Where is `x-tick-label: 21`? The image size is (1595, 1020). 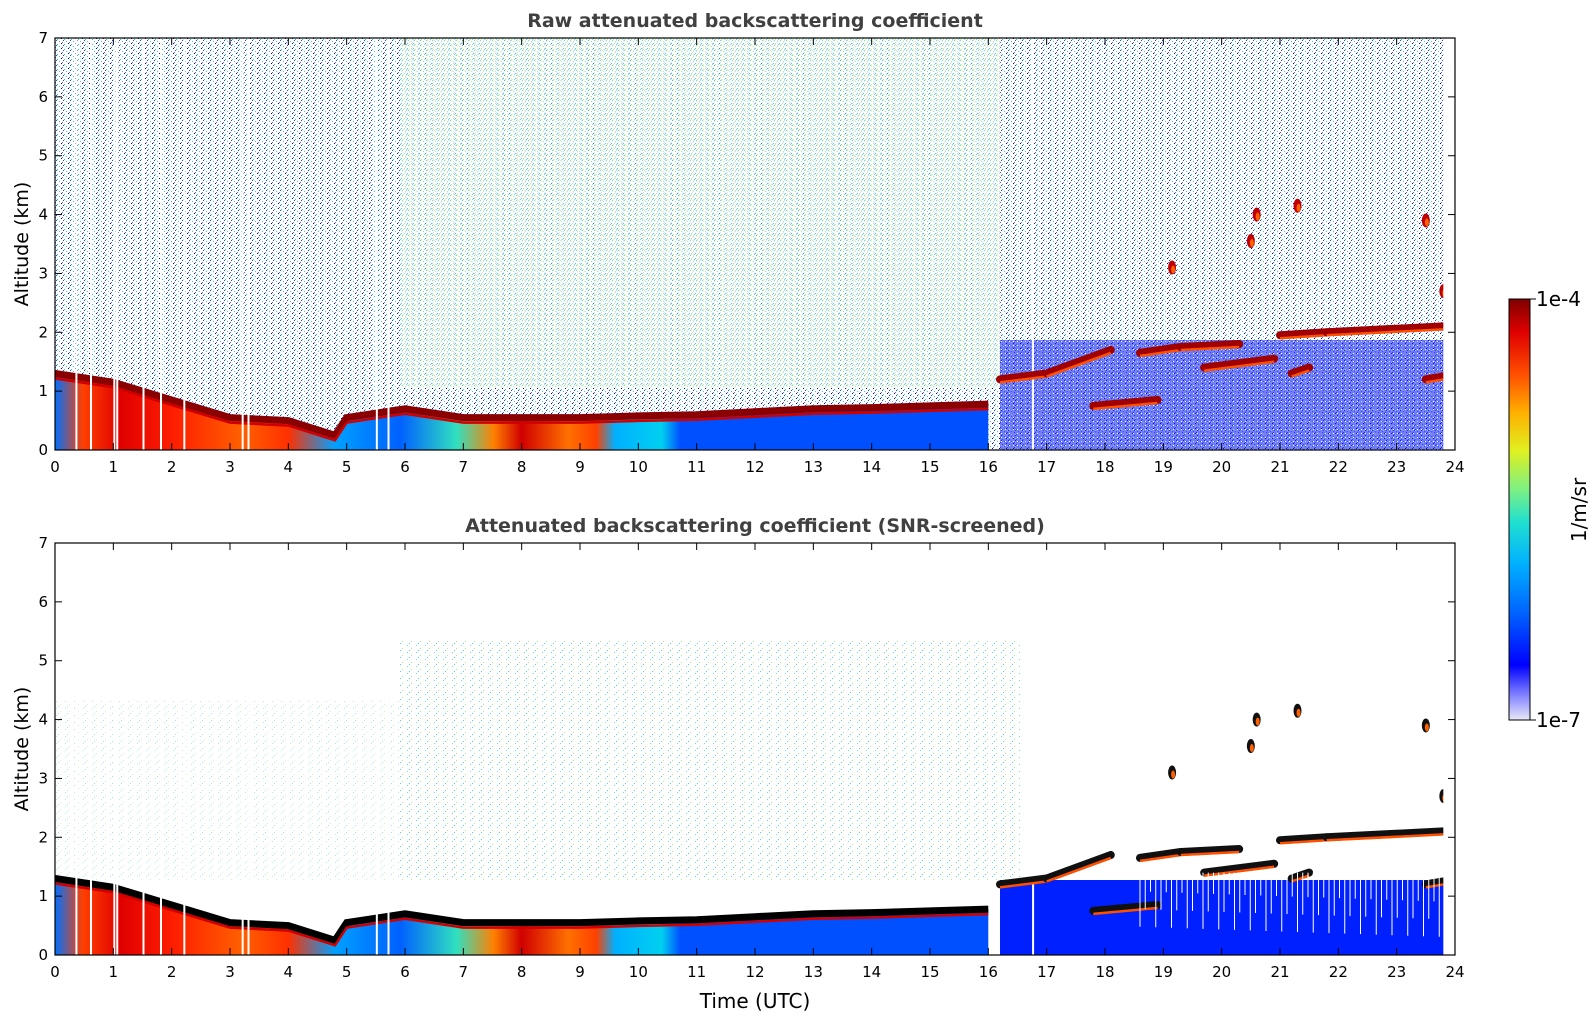 x-tick-label: 21 is located at coordinates (1279, 972).